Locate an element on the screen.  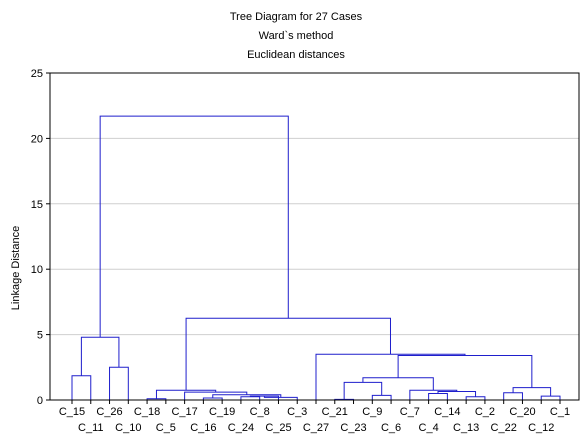
leaf-label: C_16 is located at coordinates (203, 428).